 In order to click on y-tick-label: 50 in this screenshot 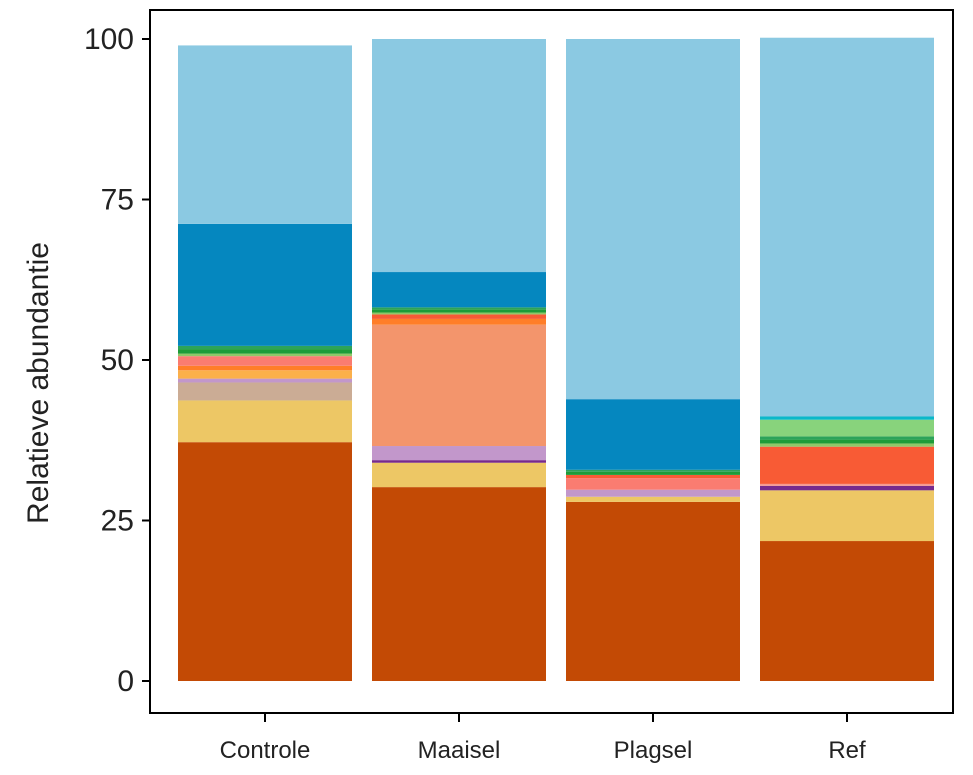, I will do `click(117, 360)`.